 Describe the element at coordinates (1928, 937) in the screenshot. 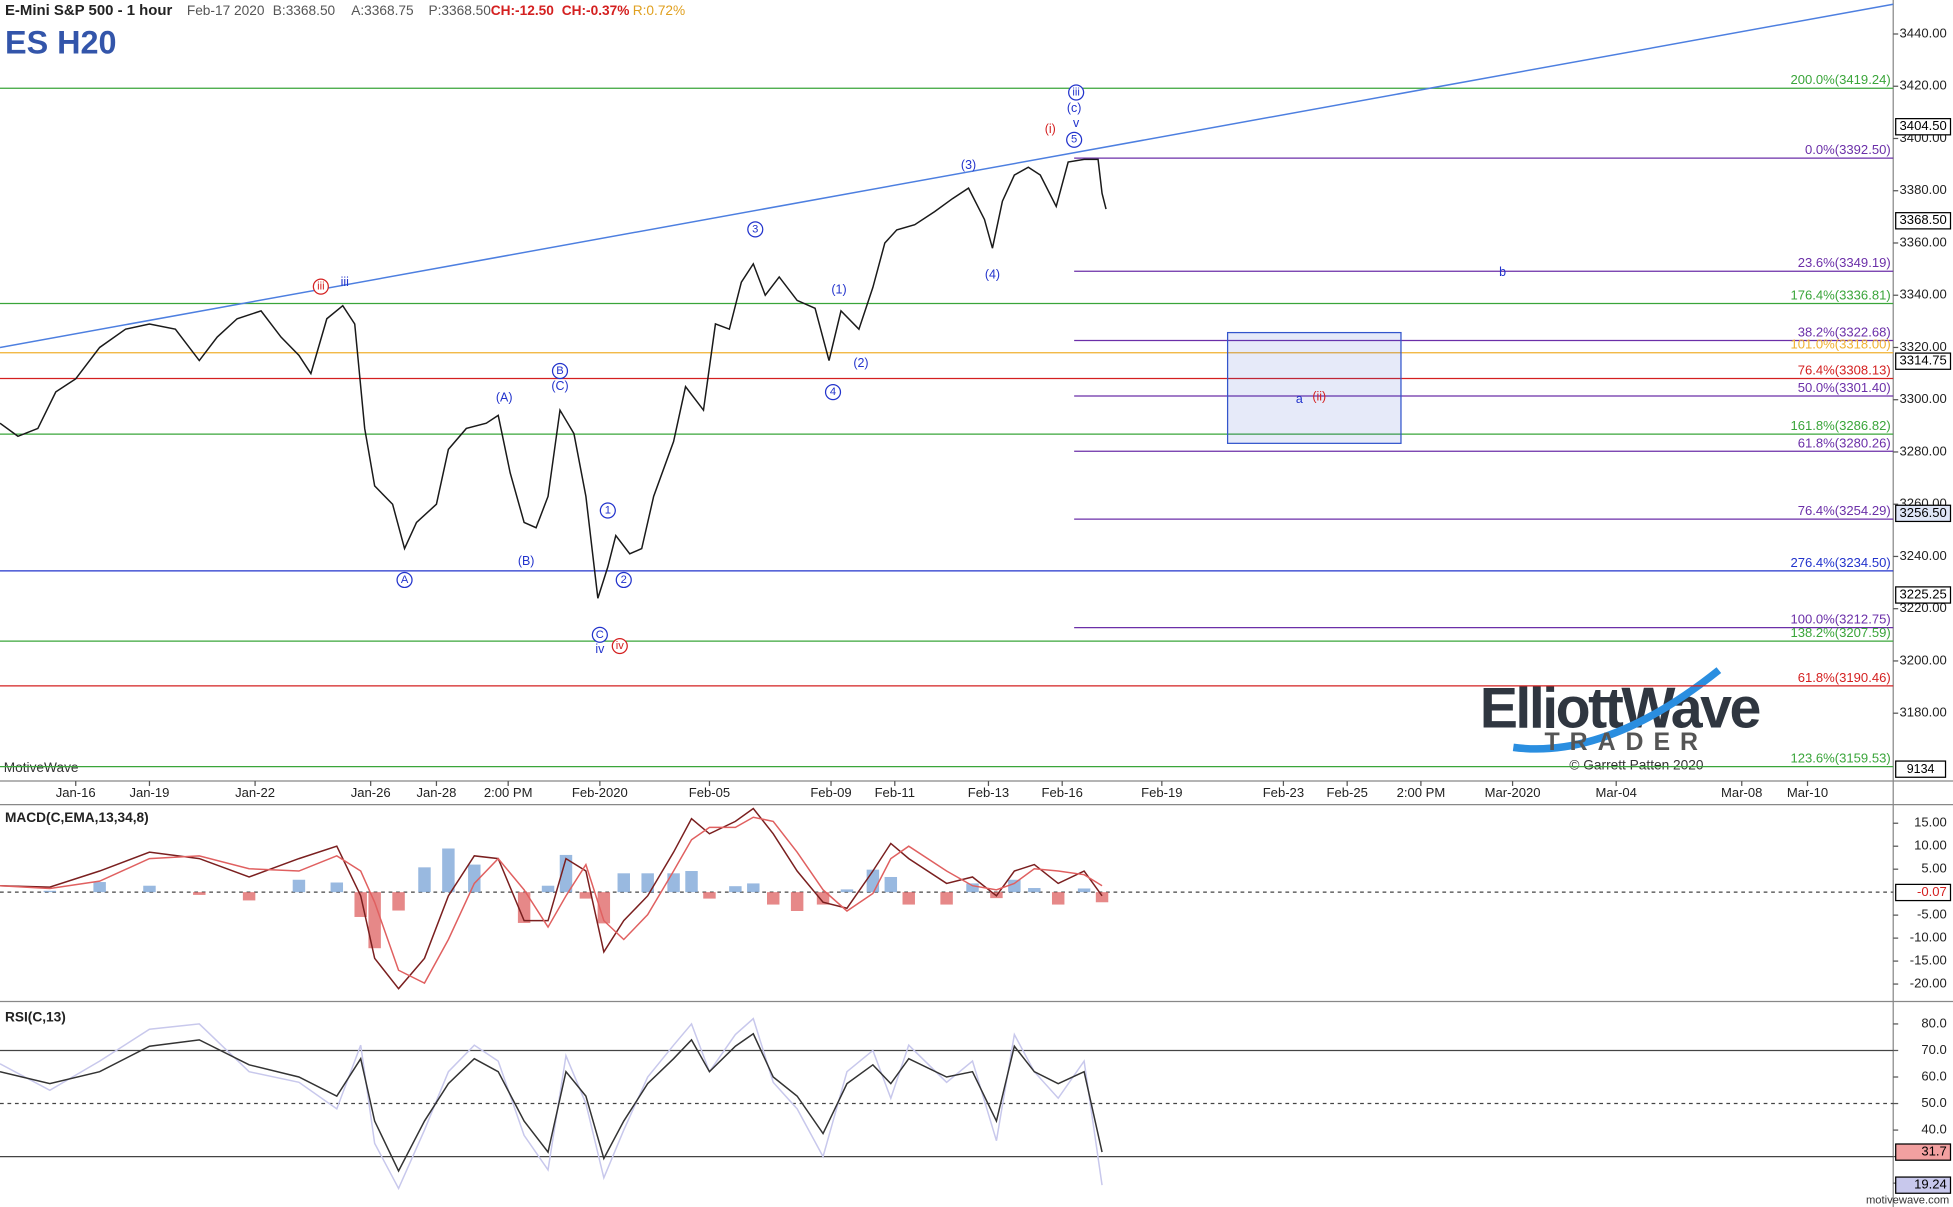

I see `y-tick-label: -10.00` at that location.